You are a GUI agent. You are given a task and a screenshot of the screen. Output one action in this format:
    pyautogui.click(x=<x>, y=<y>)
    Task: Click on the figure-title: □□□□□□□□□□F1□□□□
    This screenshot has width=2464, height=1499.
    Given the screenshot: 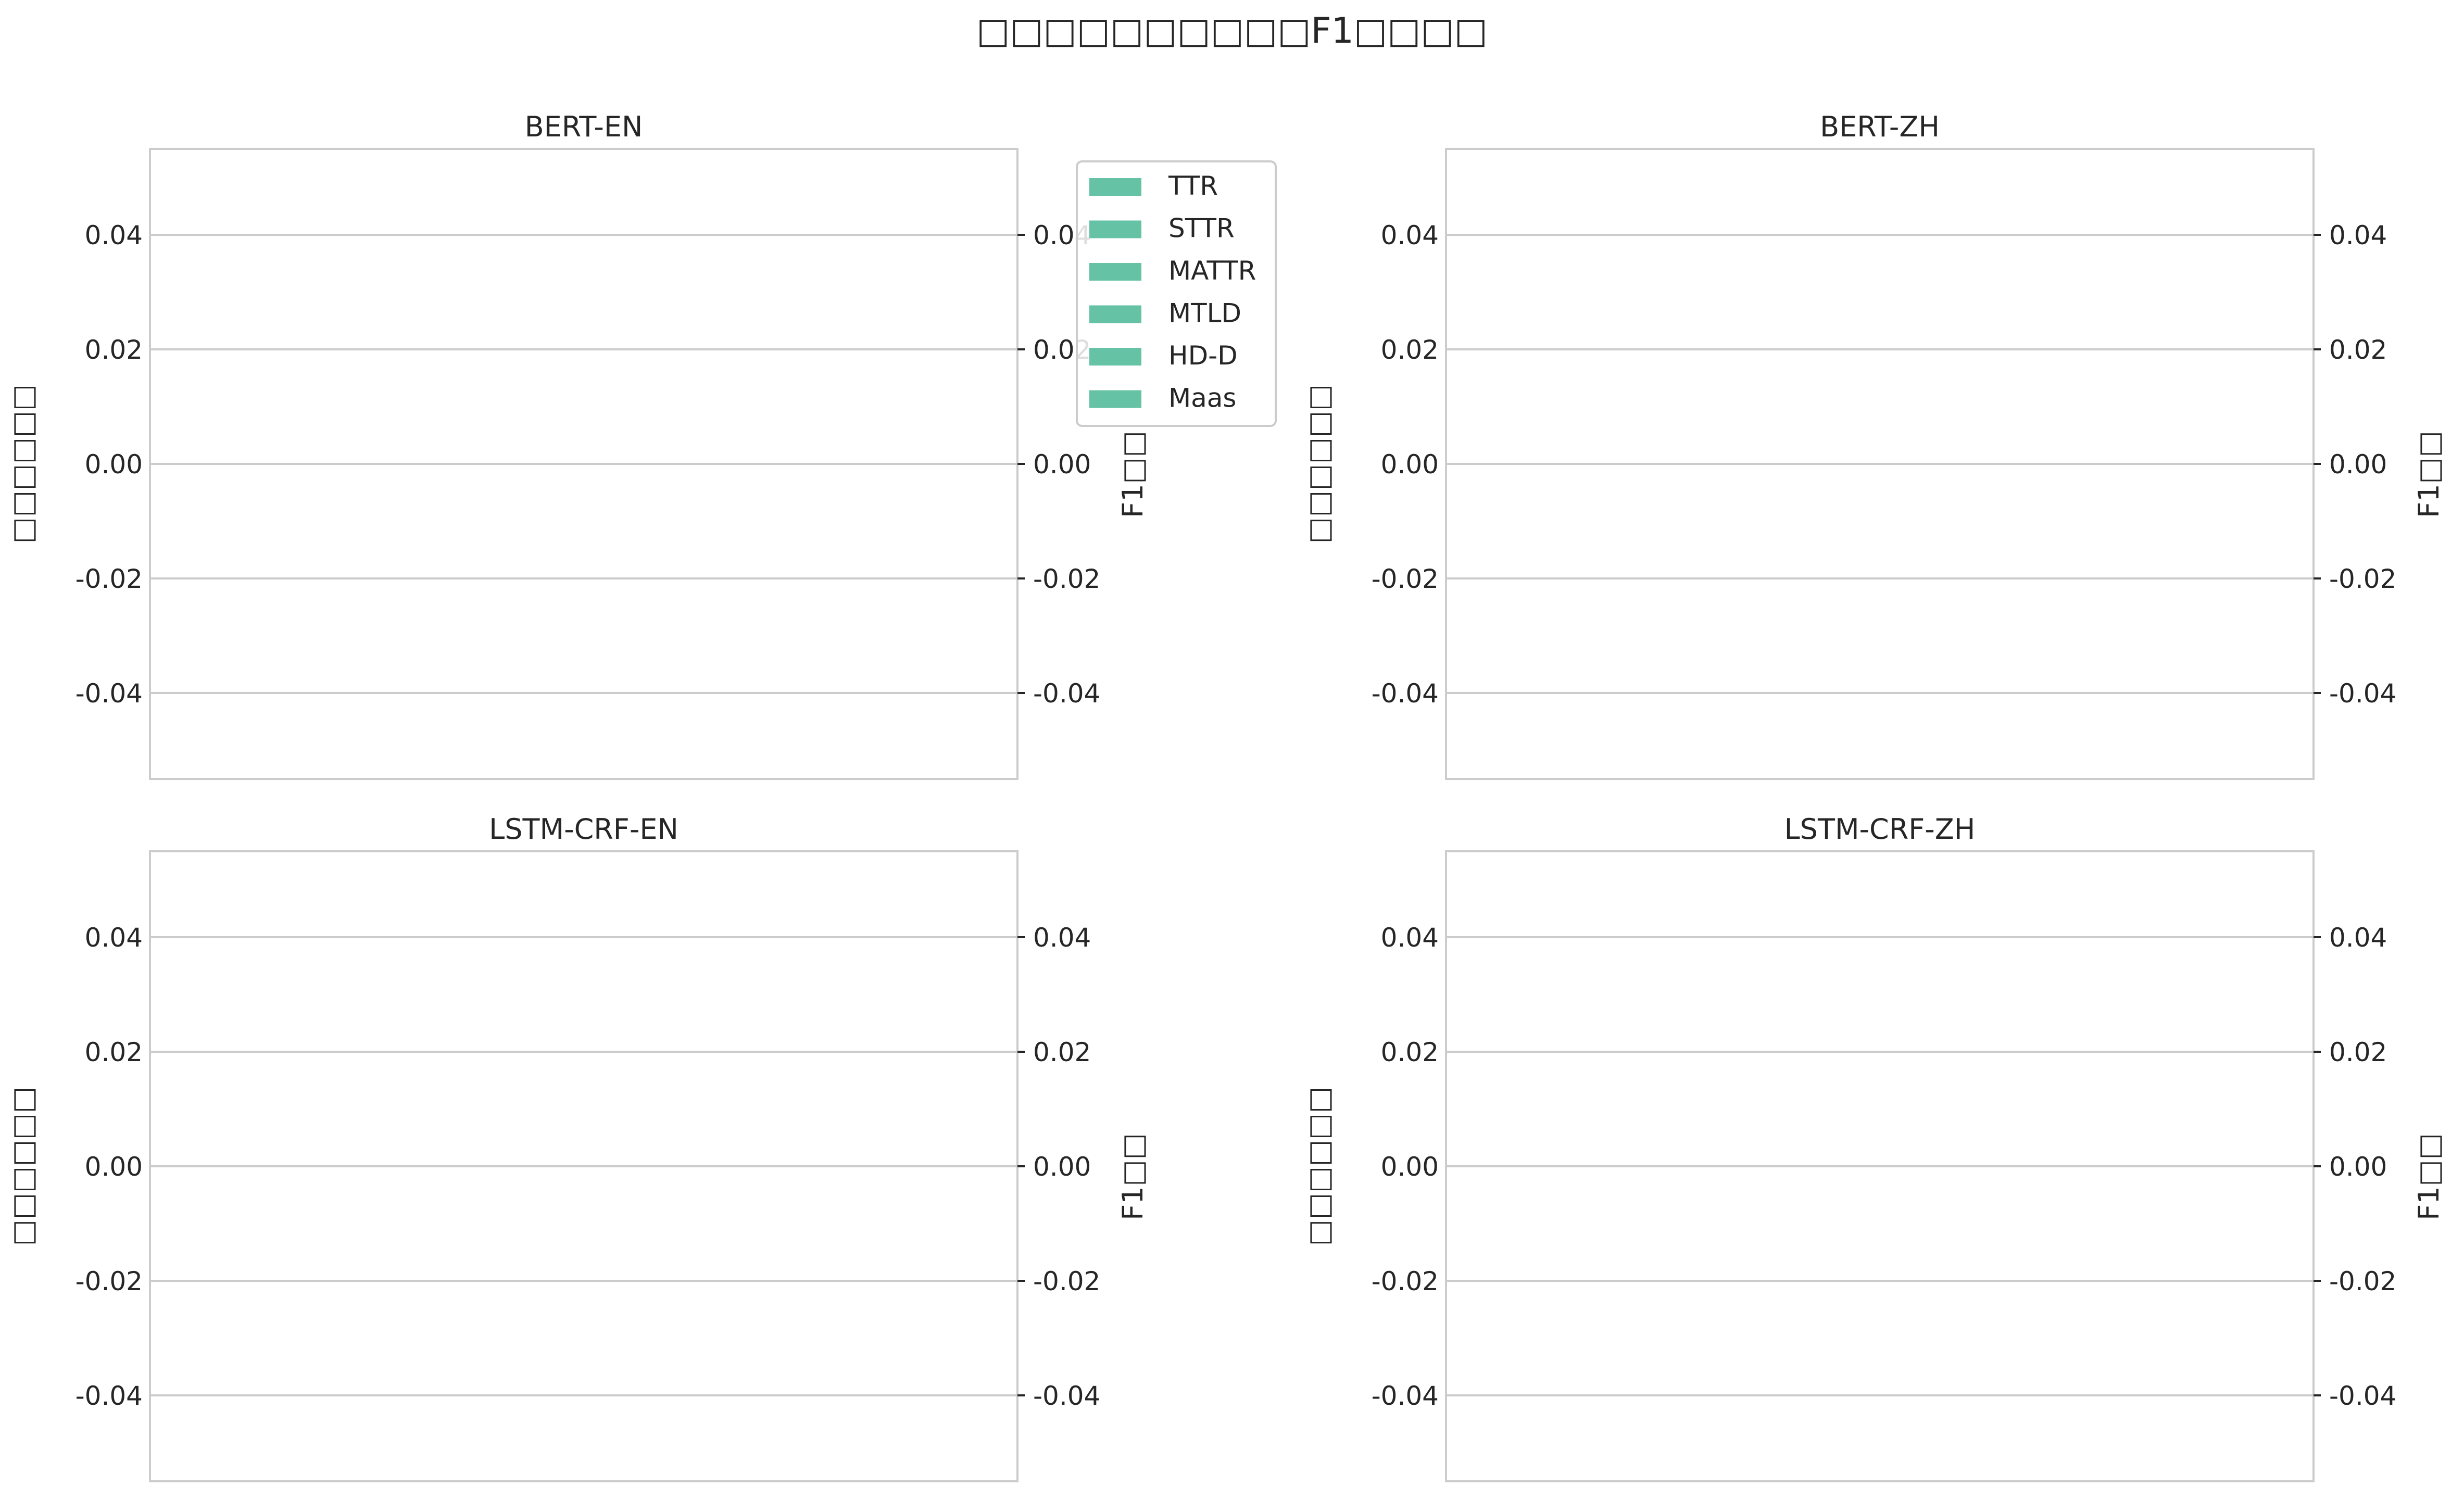 What is the action you would take?
    pyautogui.click(x=1232, y=31)
    